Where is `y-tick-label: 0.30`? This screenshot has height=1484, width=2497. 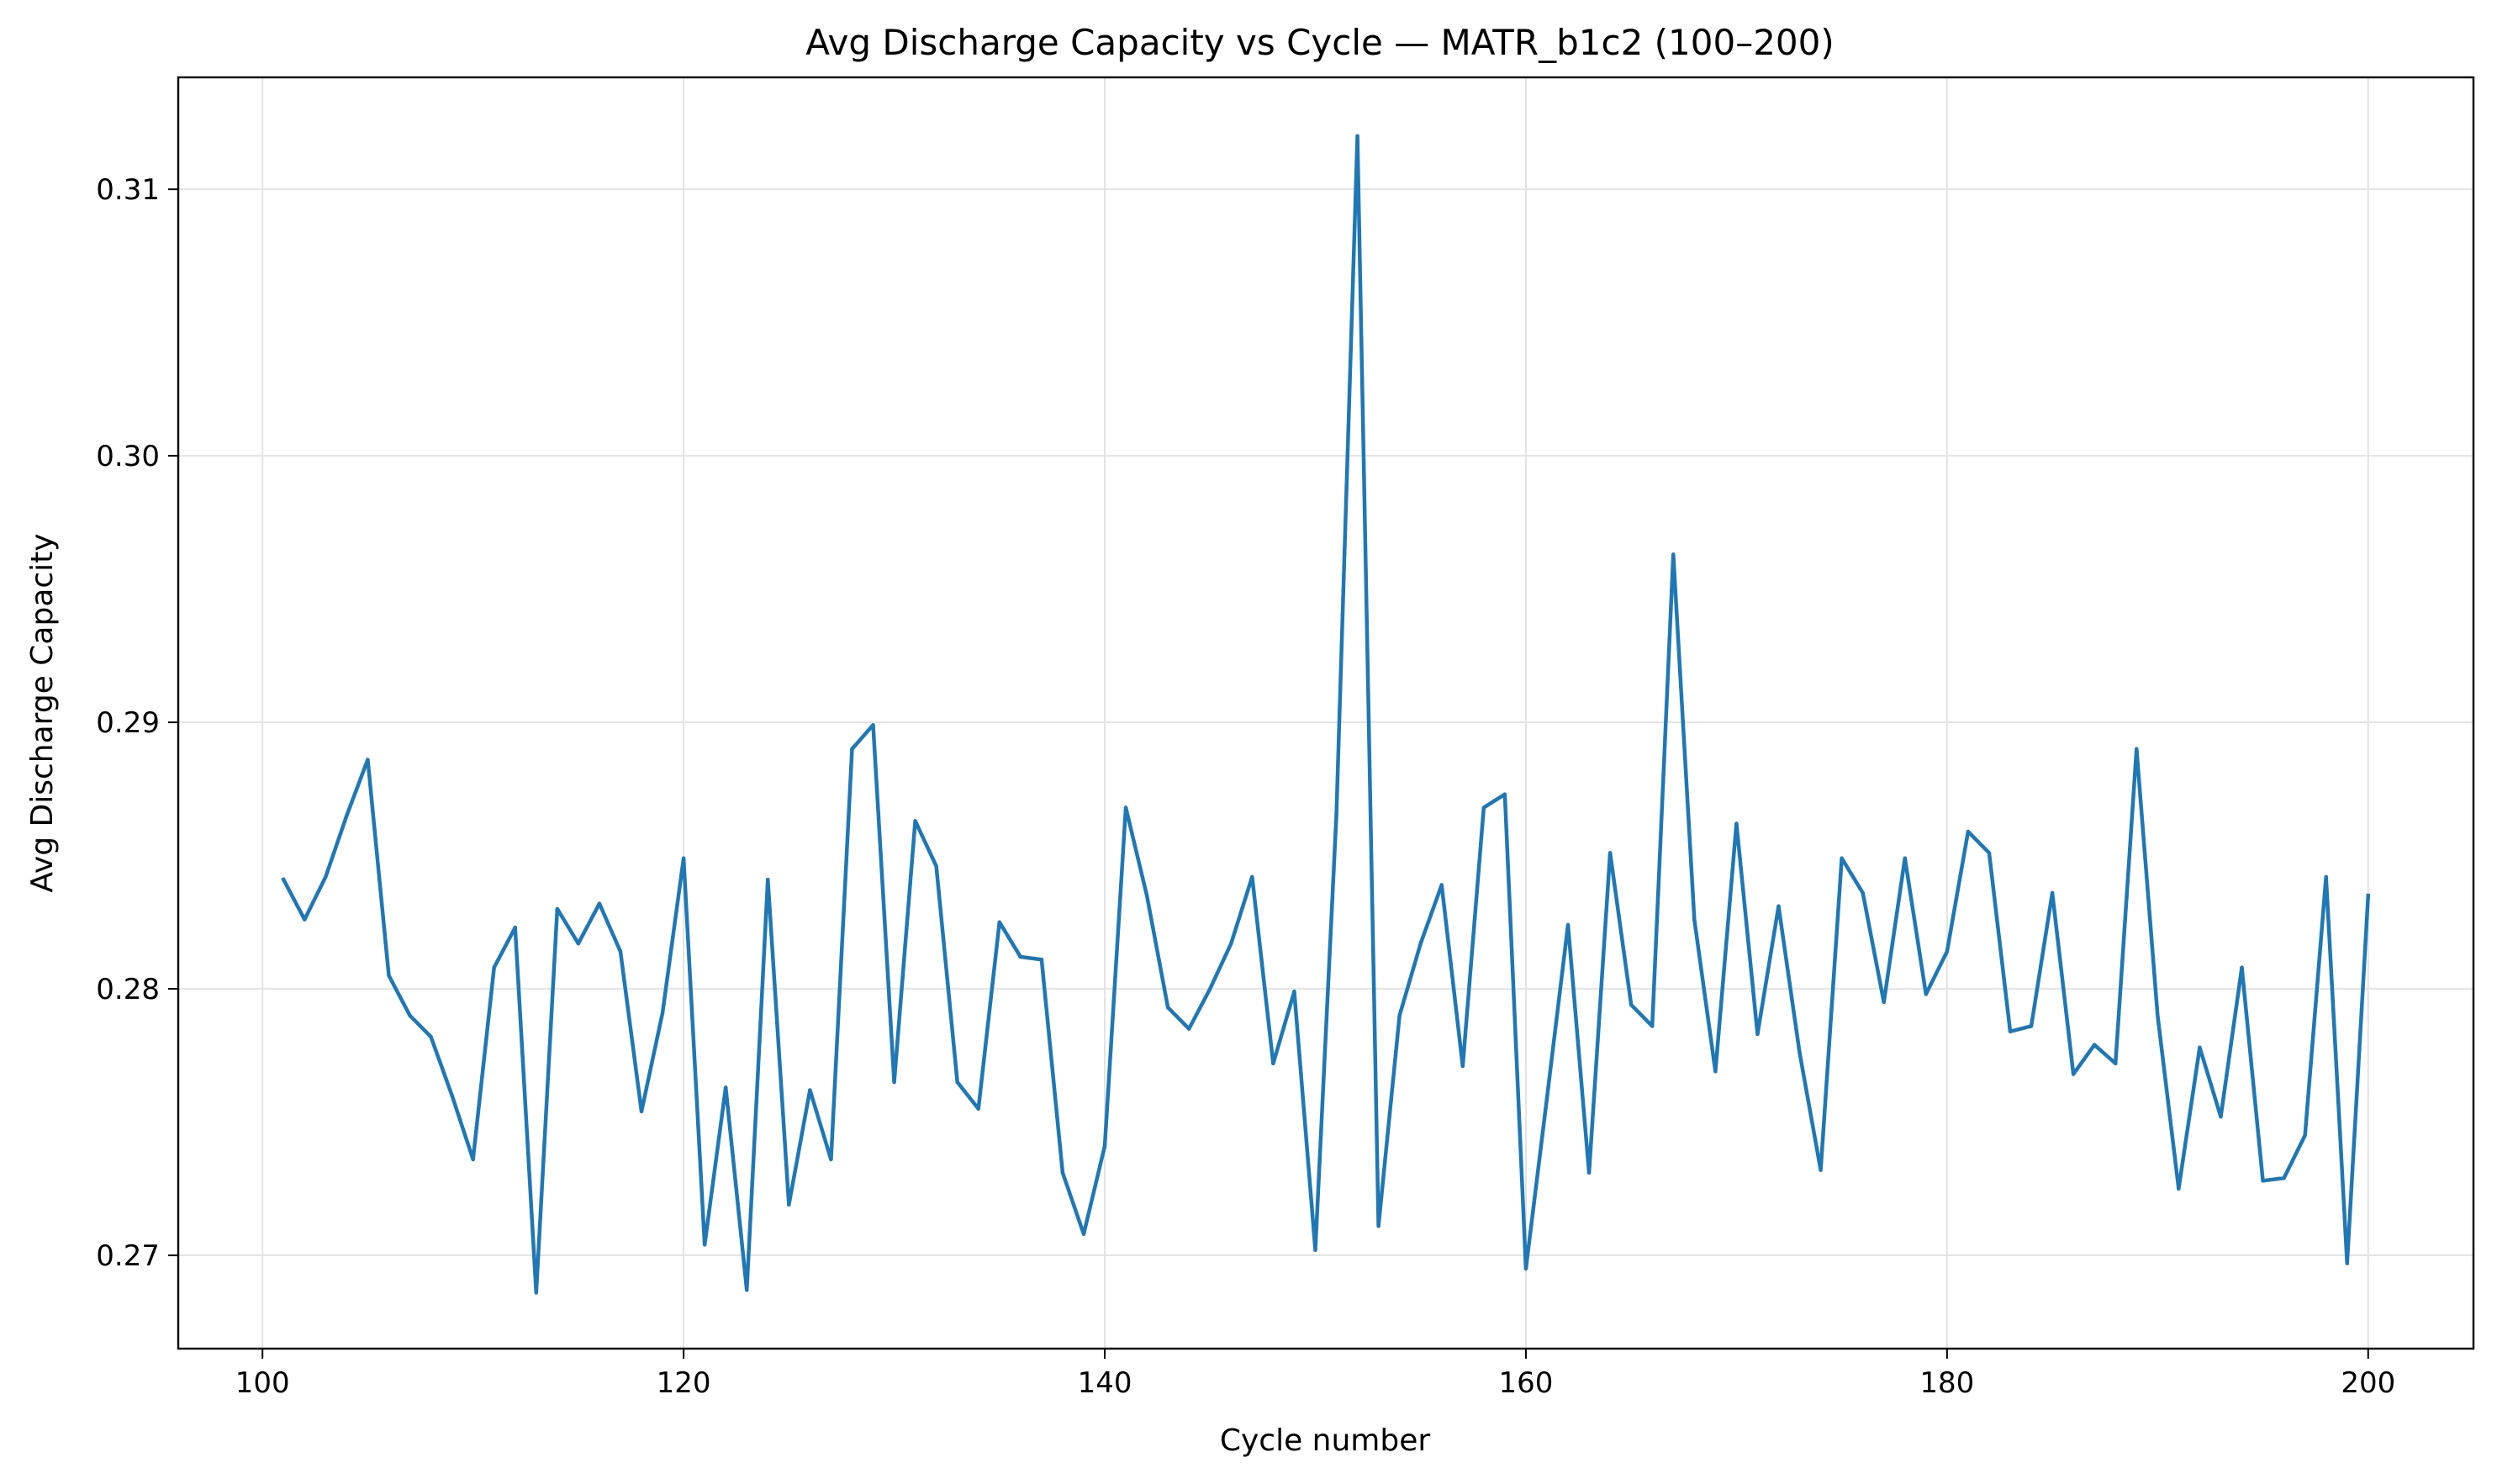 y-tick-label: 0.30 is located at coordinates (128, 456).